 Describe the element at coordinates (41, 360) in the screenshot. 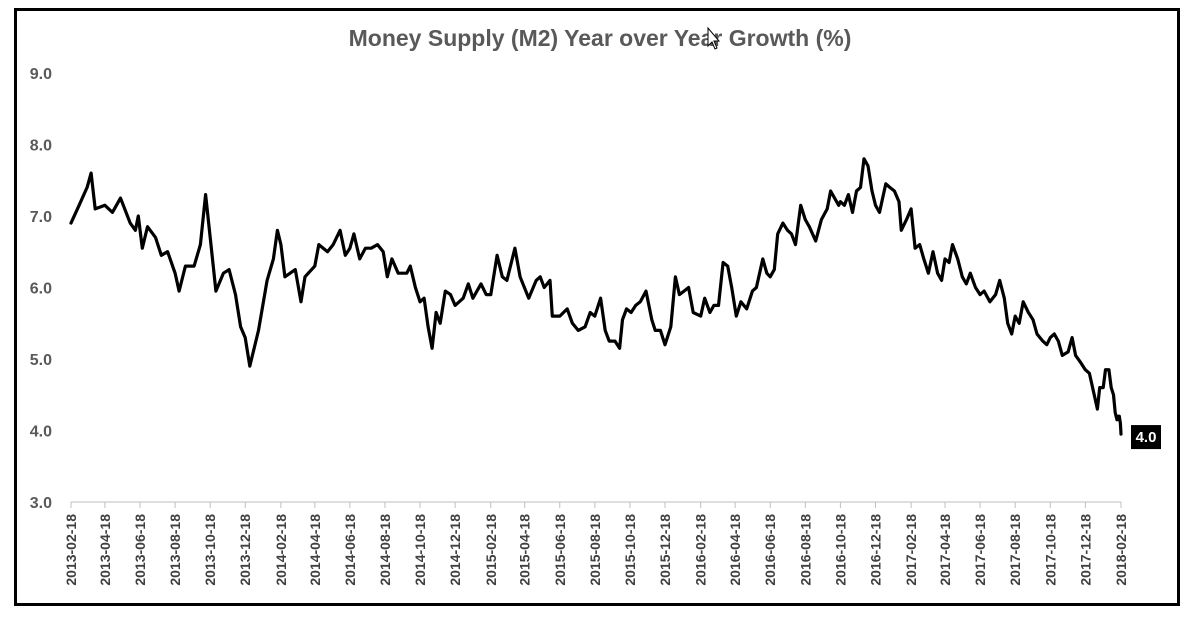

I see `y-tick-label: 5.0` at that location.